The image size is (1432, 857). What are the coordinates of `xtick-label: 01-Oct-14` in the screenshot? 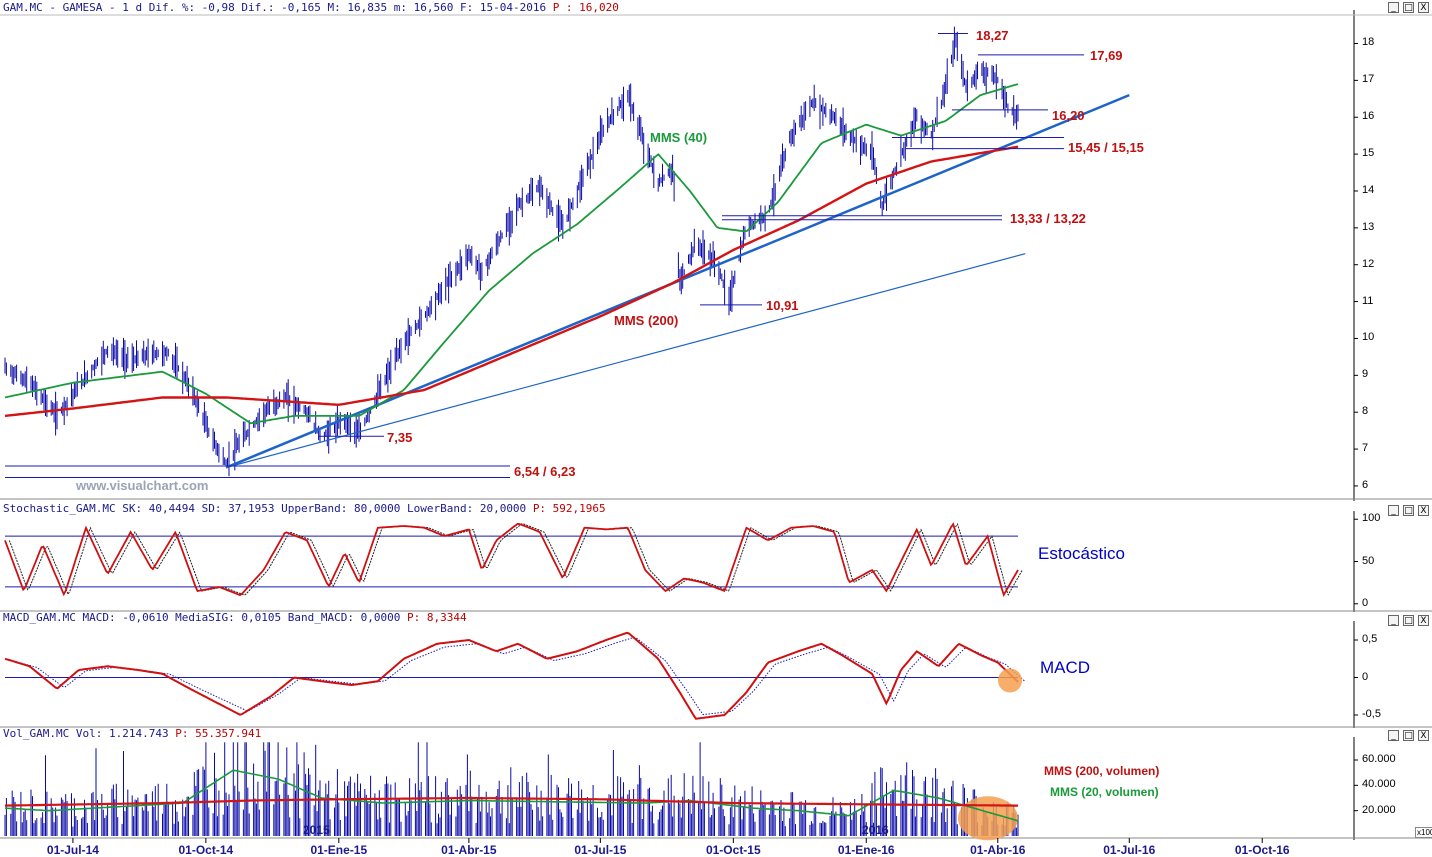 It's located at (206, 850).